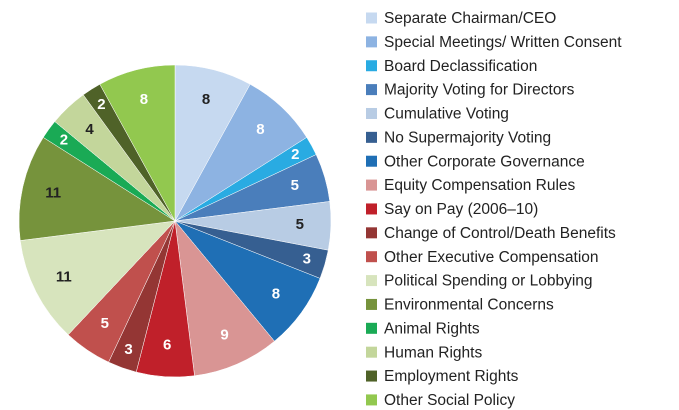  I want to click on legend-label: Equity Compensation Rules, so click(480, 185).